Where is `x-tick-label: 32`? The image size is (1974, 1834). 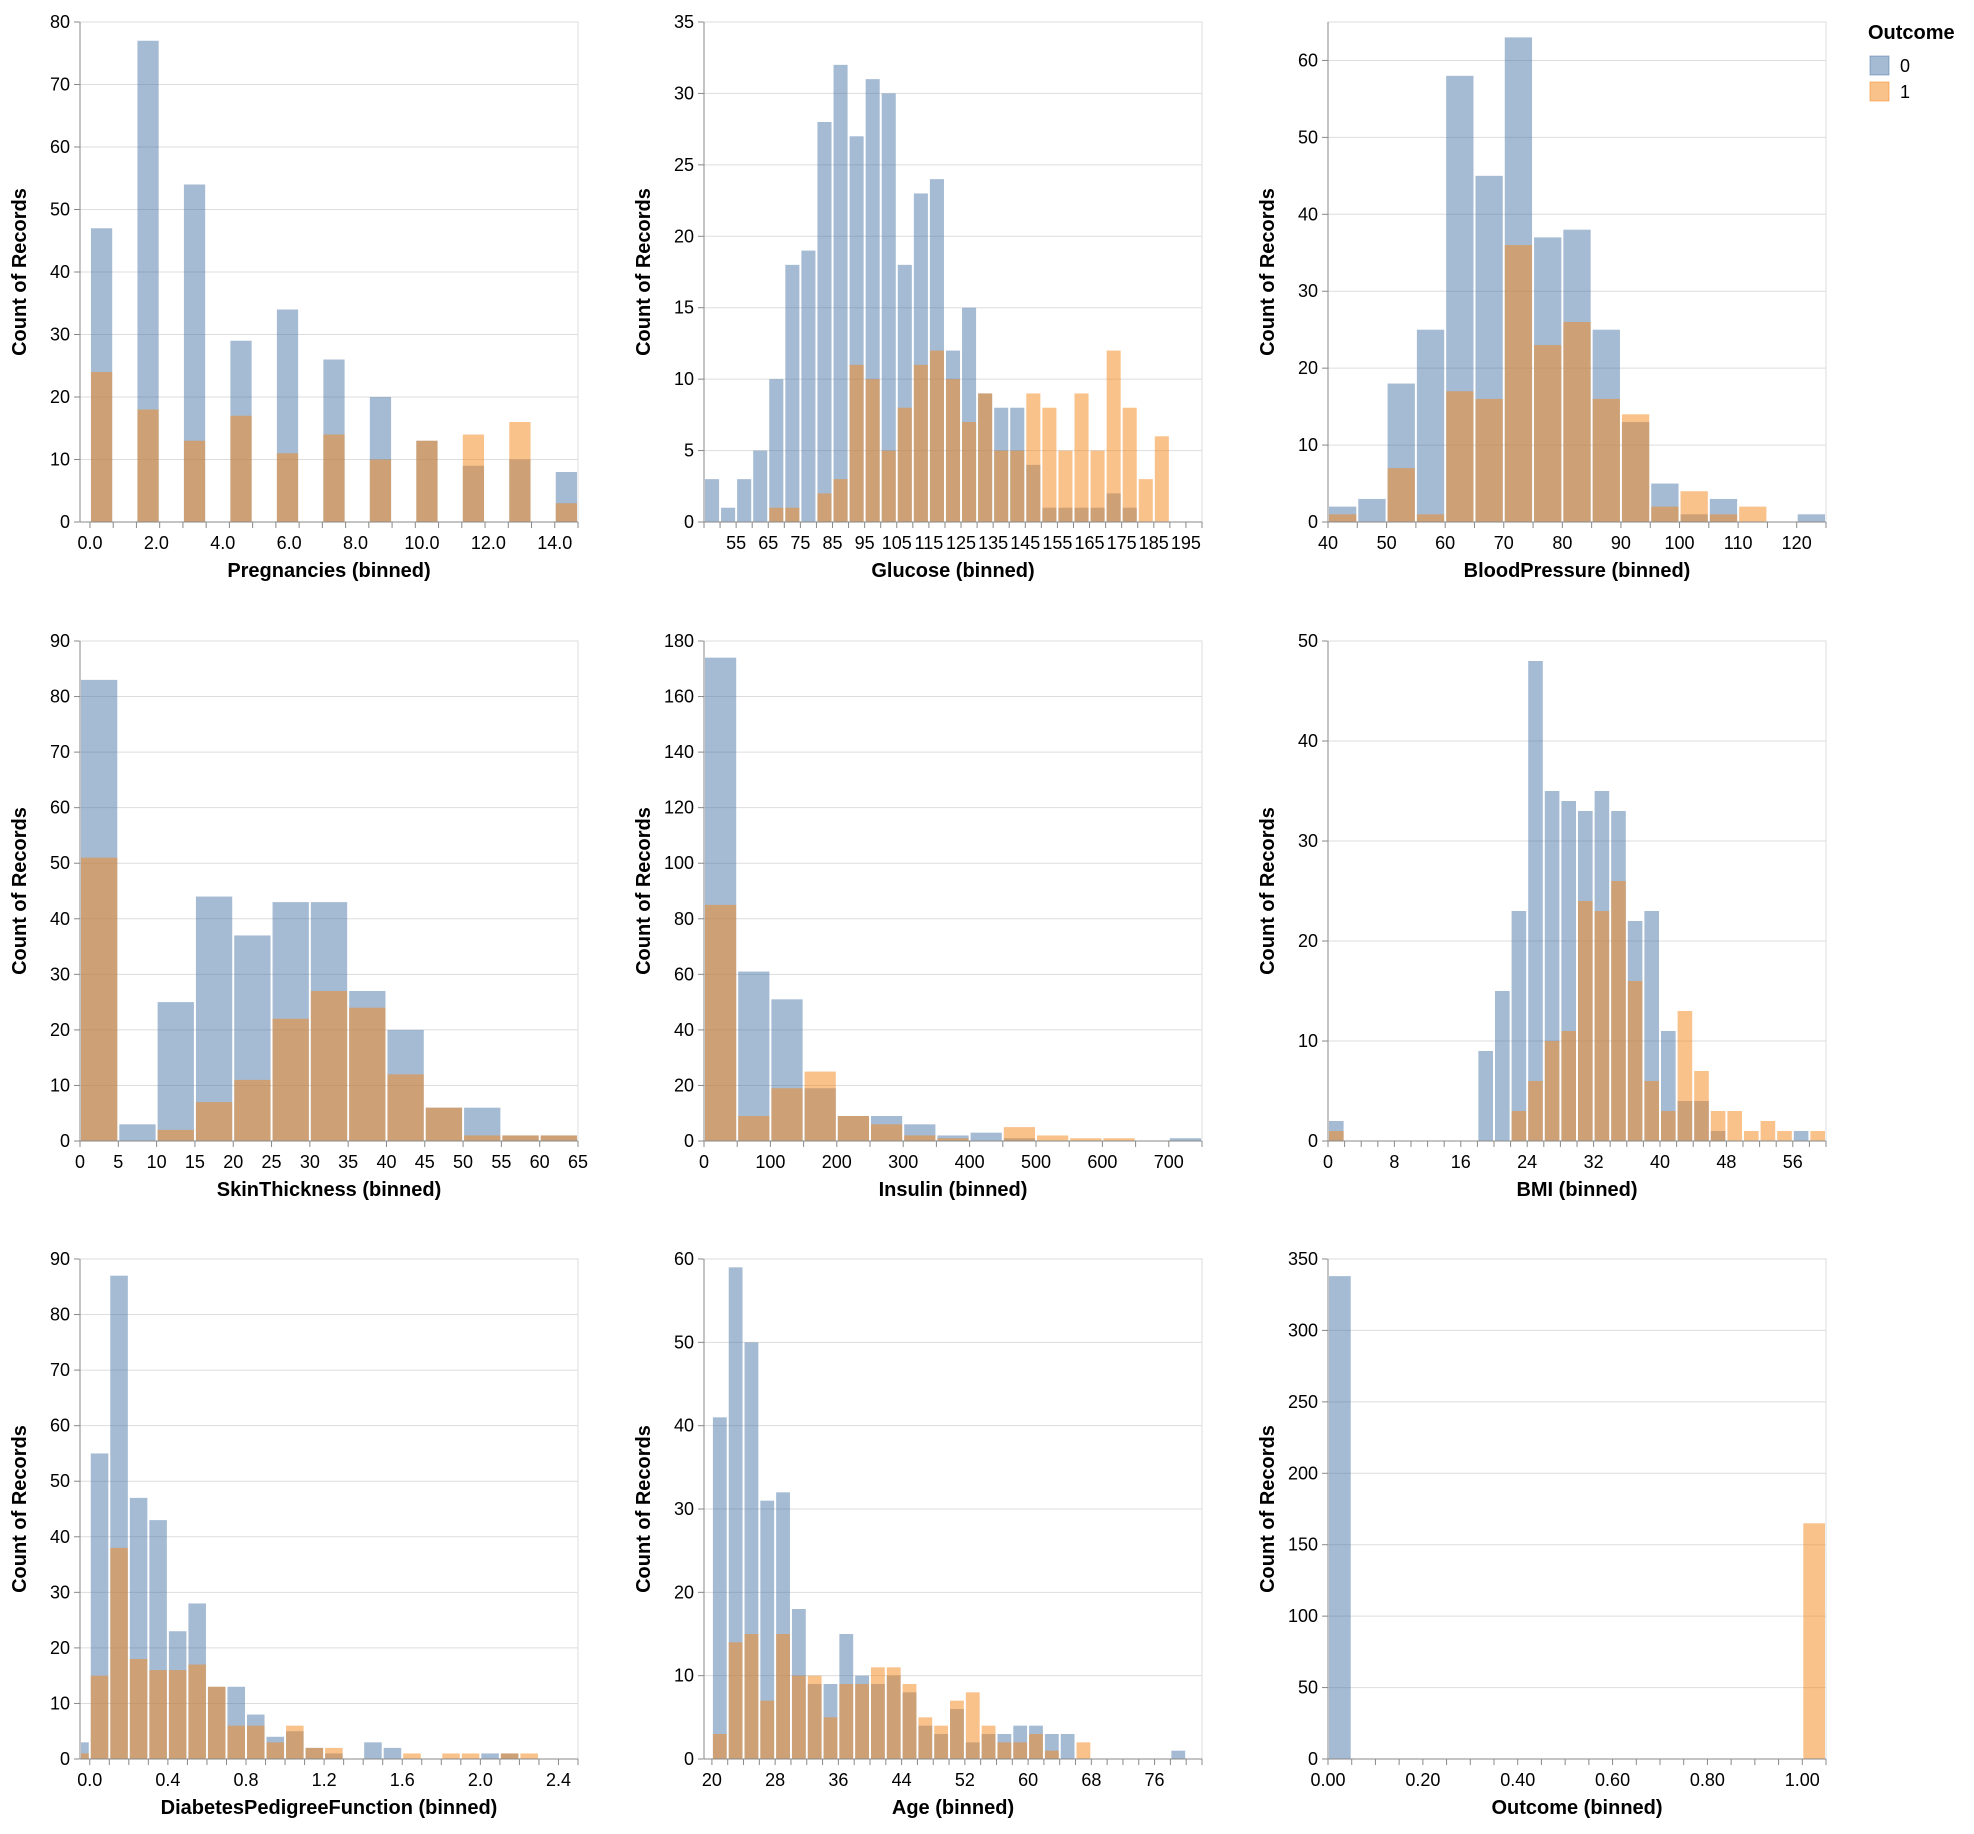 x-tick-label: 32 is located at coordinates (1594, 1162).